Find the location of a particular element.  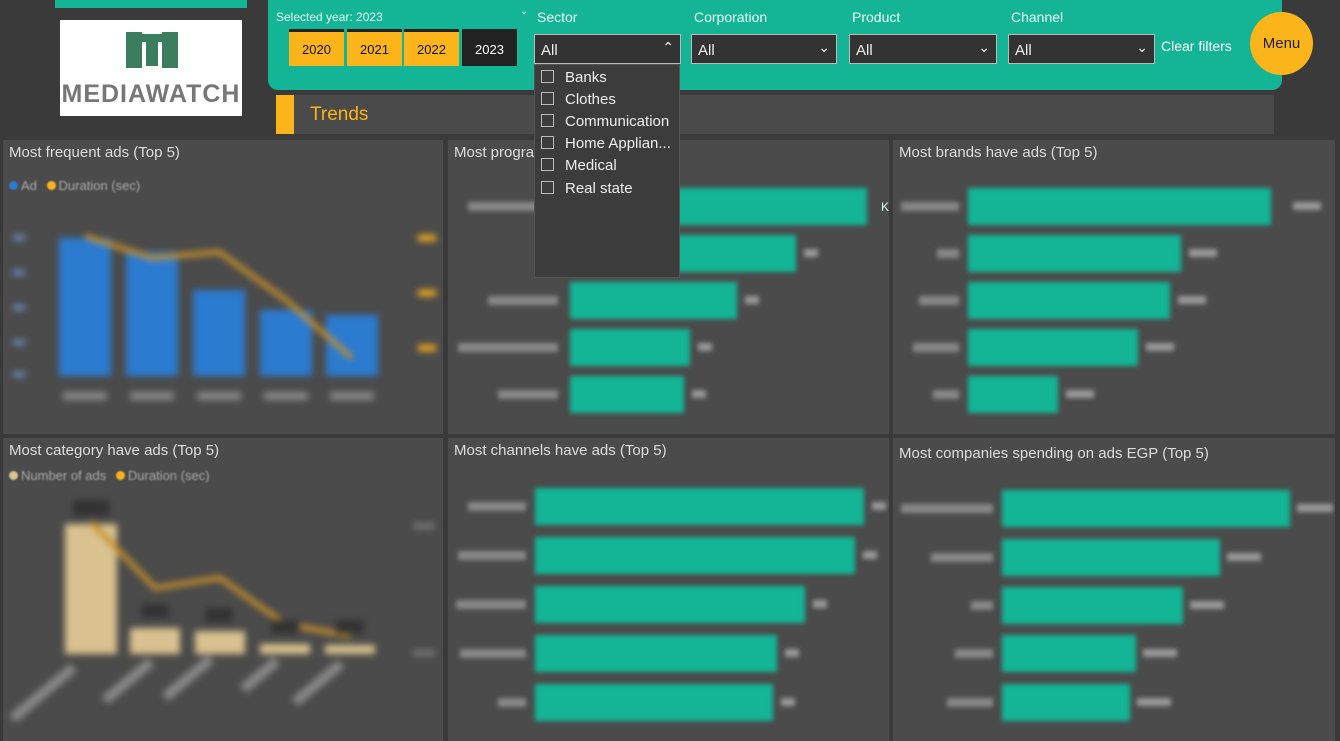

sector-label: Sector is located at coordinates (557, 17).